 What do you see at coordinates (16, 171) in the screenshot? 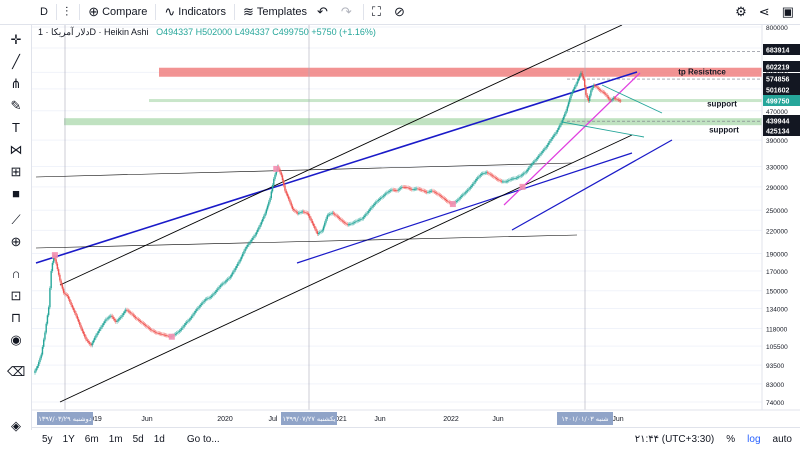
I see `prediction-icon: ⊞` at bounding box center [16, 171].